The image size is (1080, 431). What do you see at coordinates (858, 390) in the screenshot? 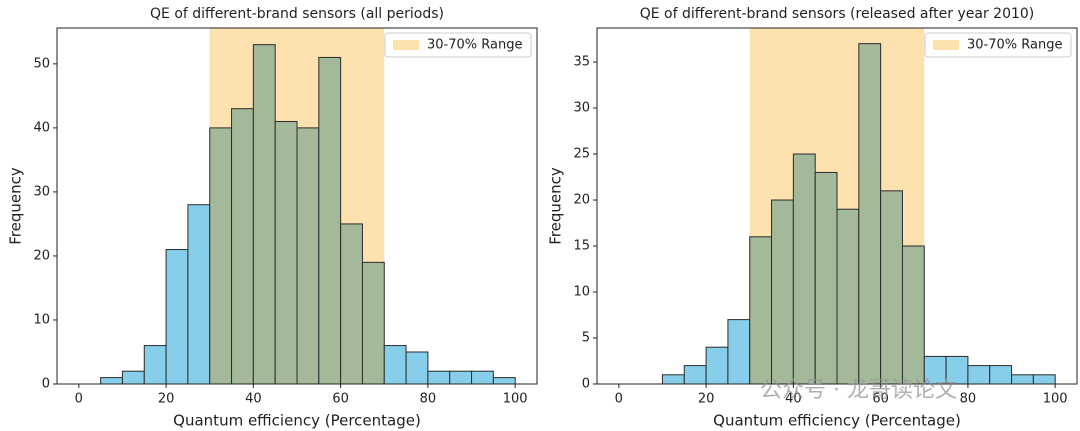
I see `watermark: 公众号 · 龙哥读论文` at bounding box center [858, 390].